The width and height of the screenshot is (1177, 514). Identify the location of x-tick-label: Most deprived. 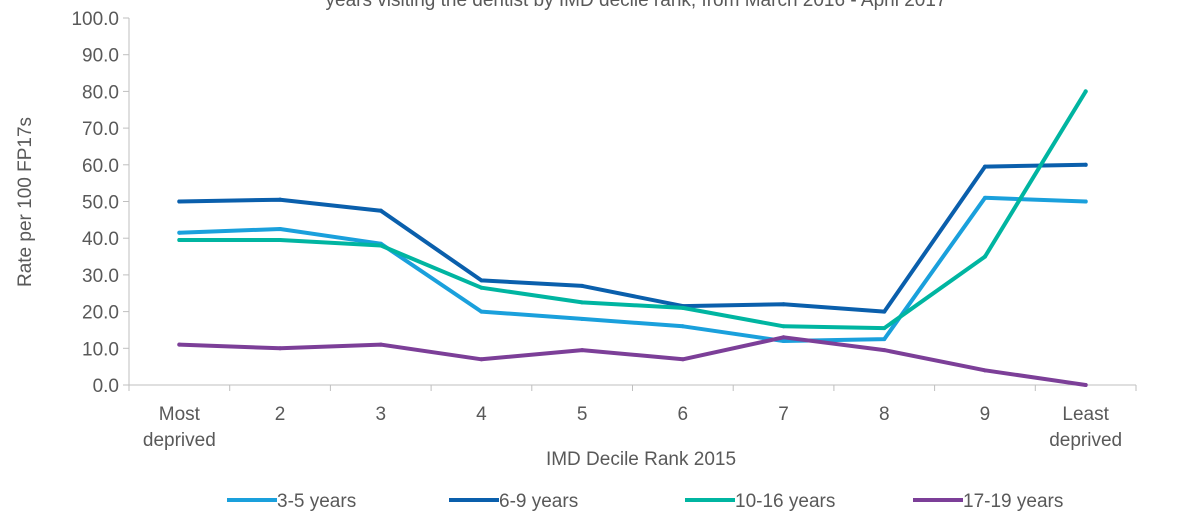
(179, 427).